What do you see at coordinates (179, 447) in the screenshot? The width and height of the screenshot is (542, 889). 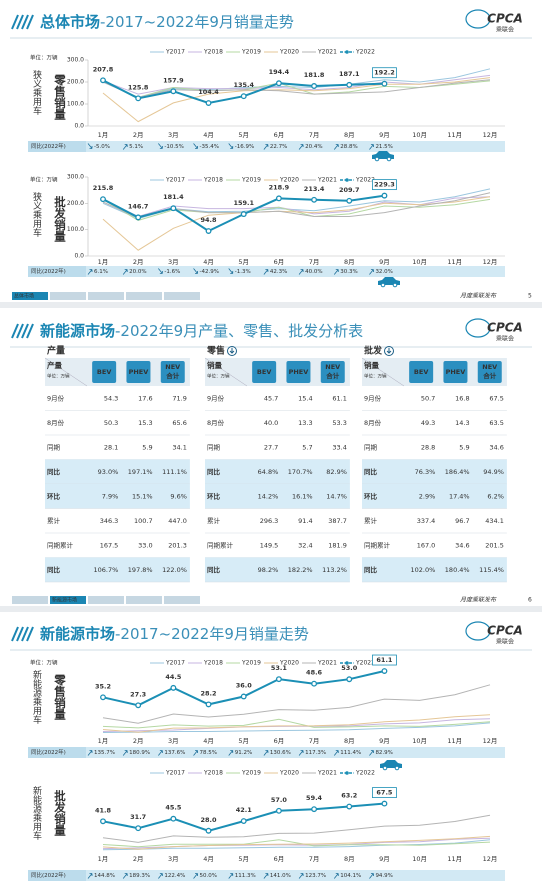 I see `cell: 34.1` at bounding box center [179, 447].